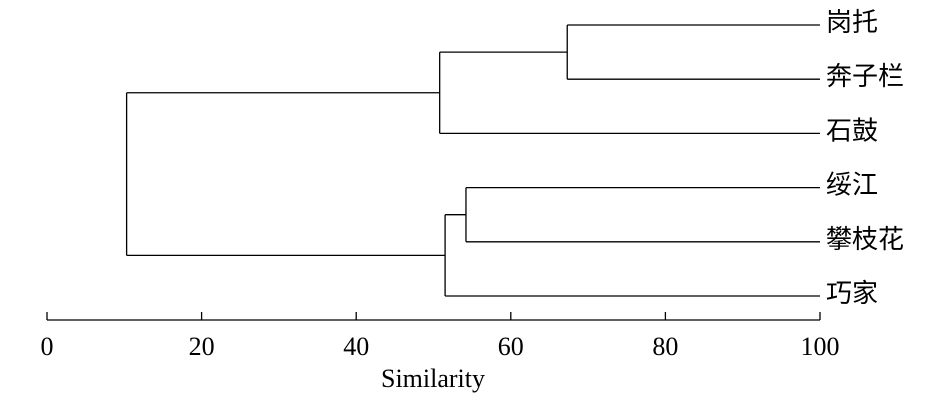 The height and width of the screenshot is (414, 951). I want to click on leaf-label: 绥江, so click(852, 185).